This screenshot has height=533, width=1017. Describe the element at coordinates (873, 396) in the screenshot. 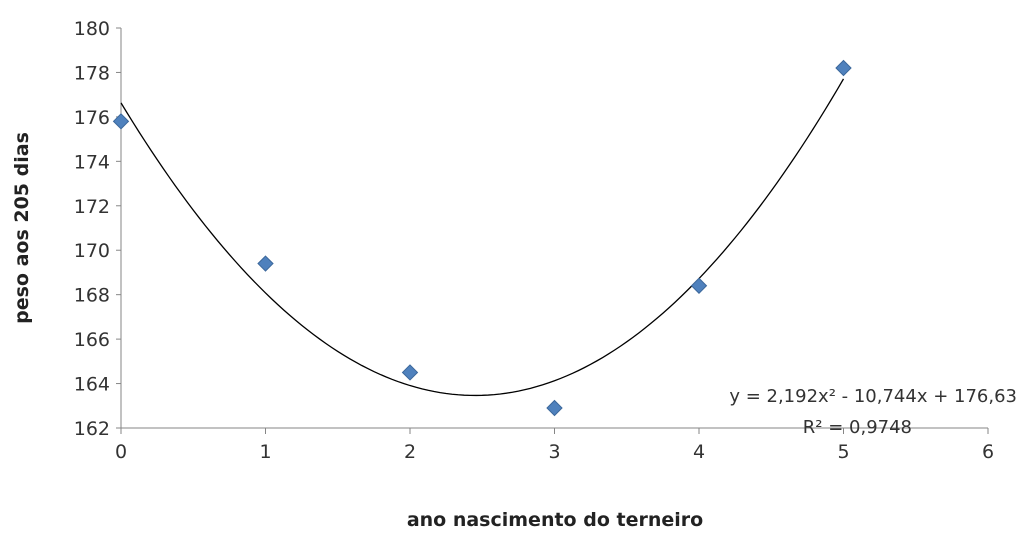

I see `trendline-equation: y = 2,192x² - 10,744x + 176,63` at that location.